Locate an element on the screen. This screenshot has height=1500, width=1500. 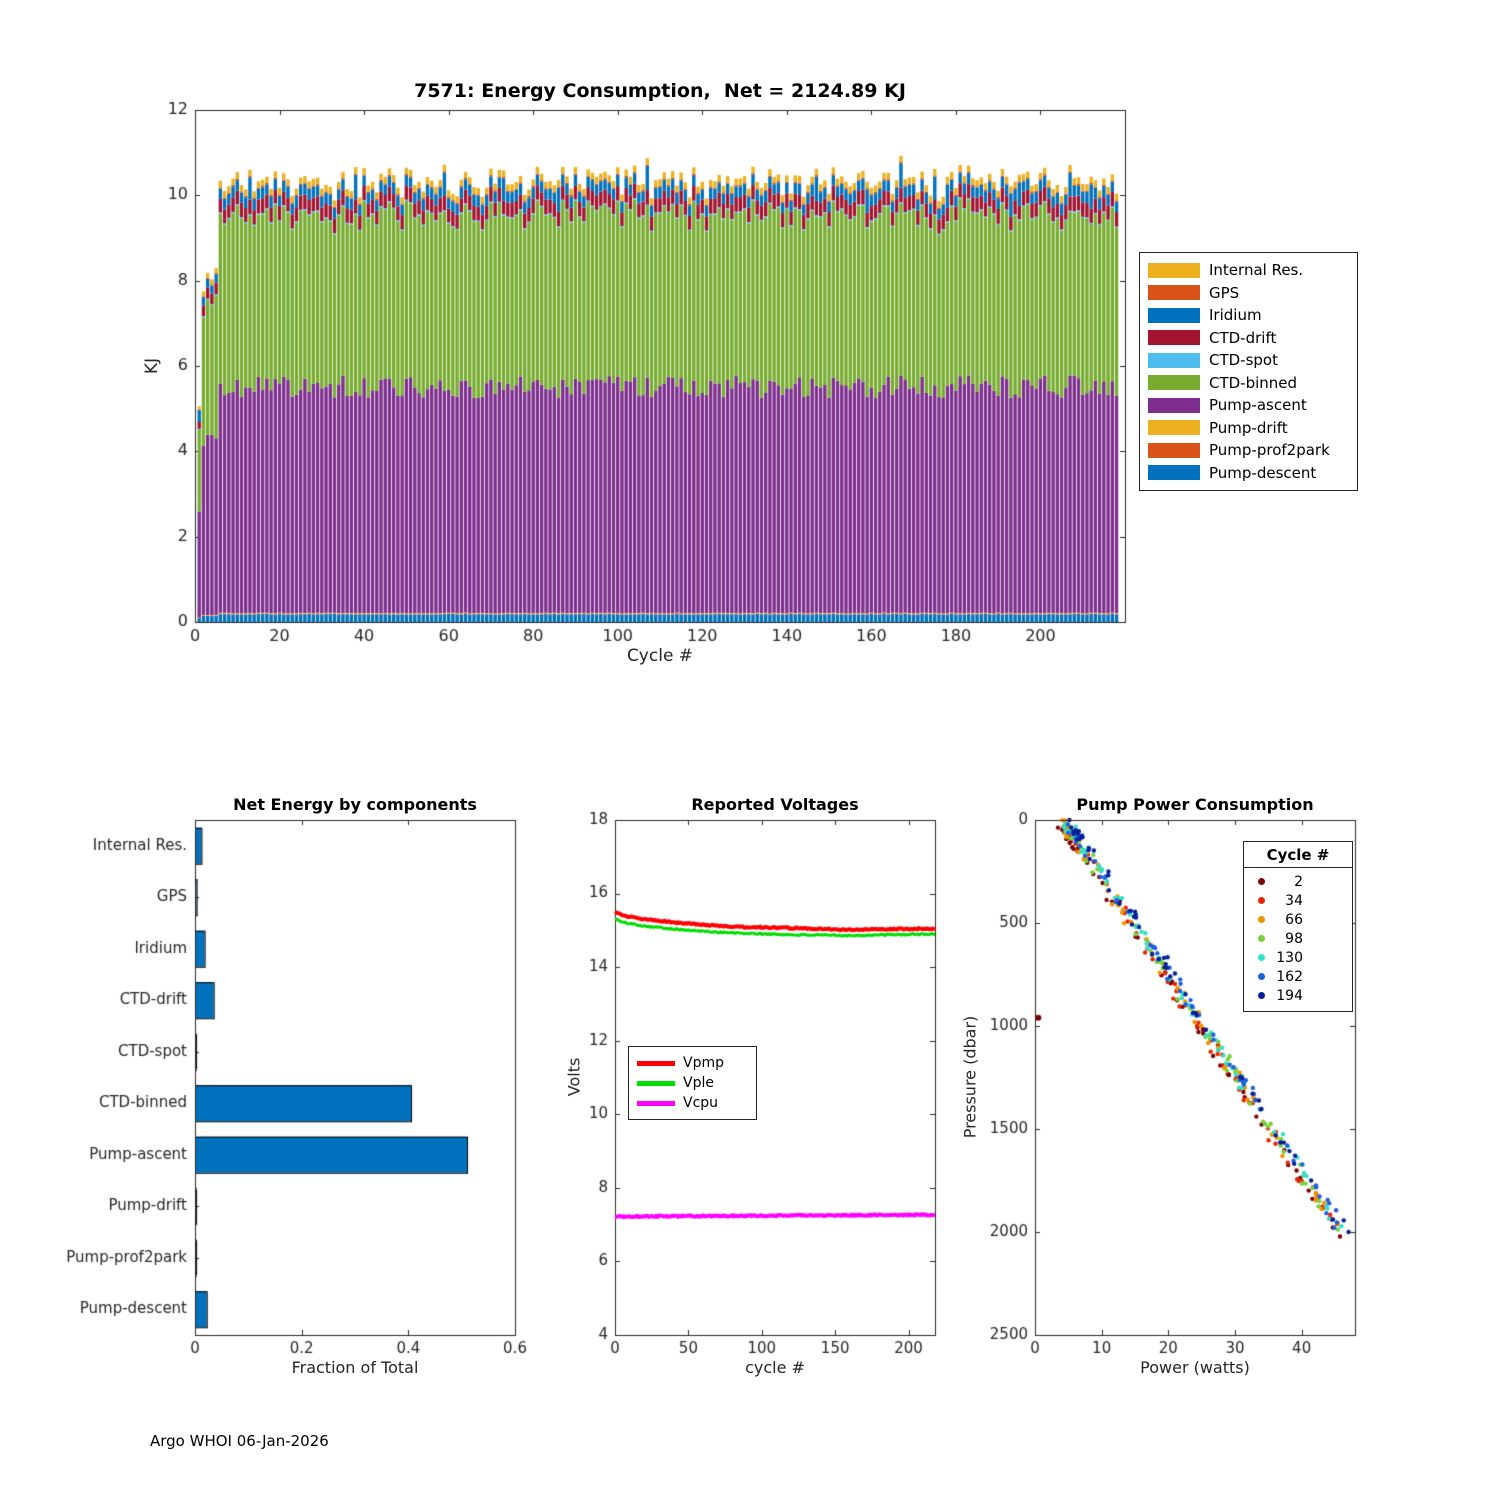
legend-item-label: Vple is located at coordinates (698, 1083).